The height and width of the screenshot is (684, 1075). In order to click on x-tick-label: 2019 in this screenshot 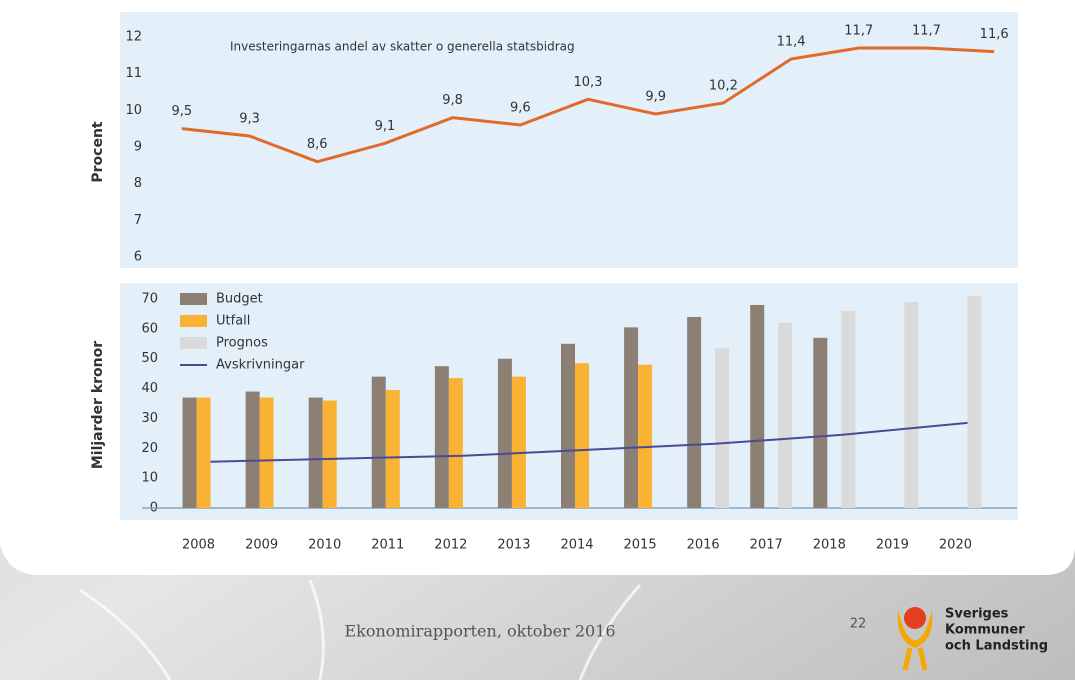, I will do `click(892, 545)`.